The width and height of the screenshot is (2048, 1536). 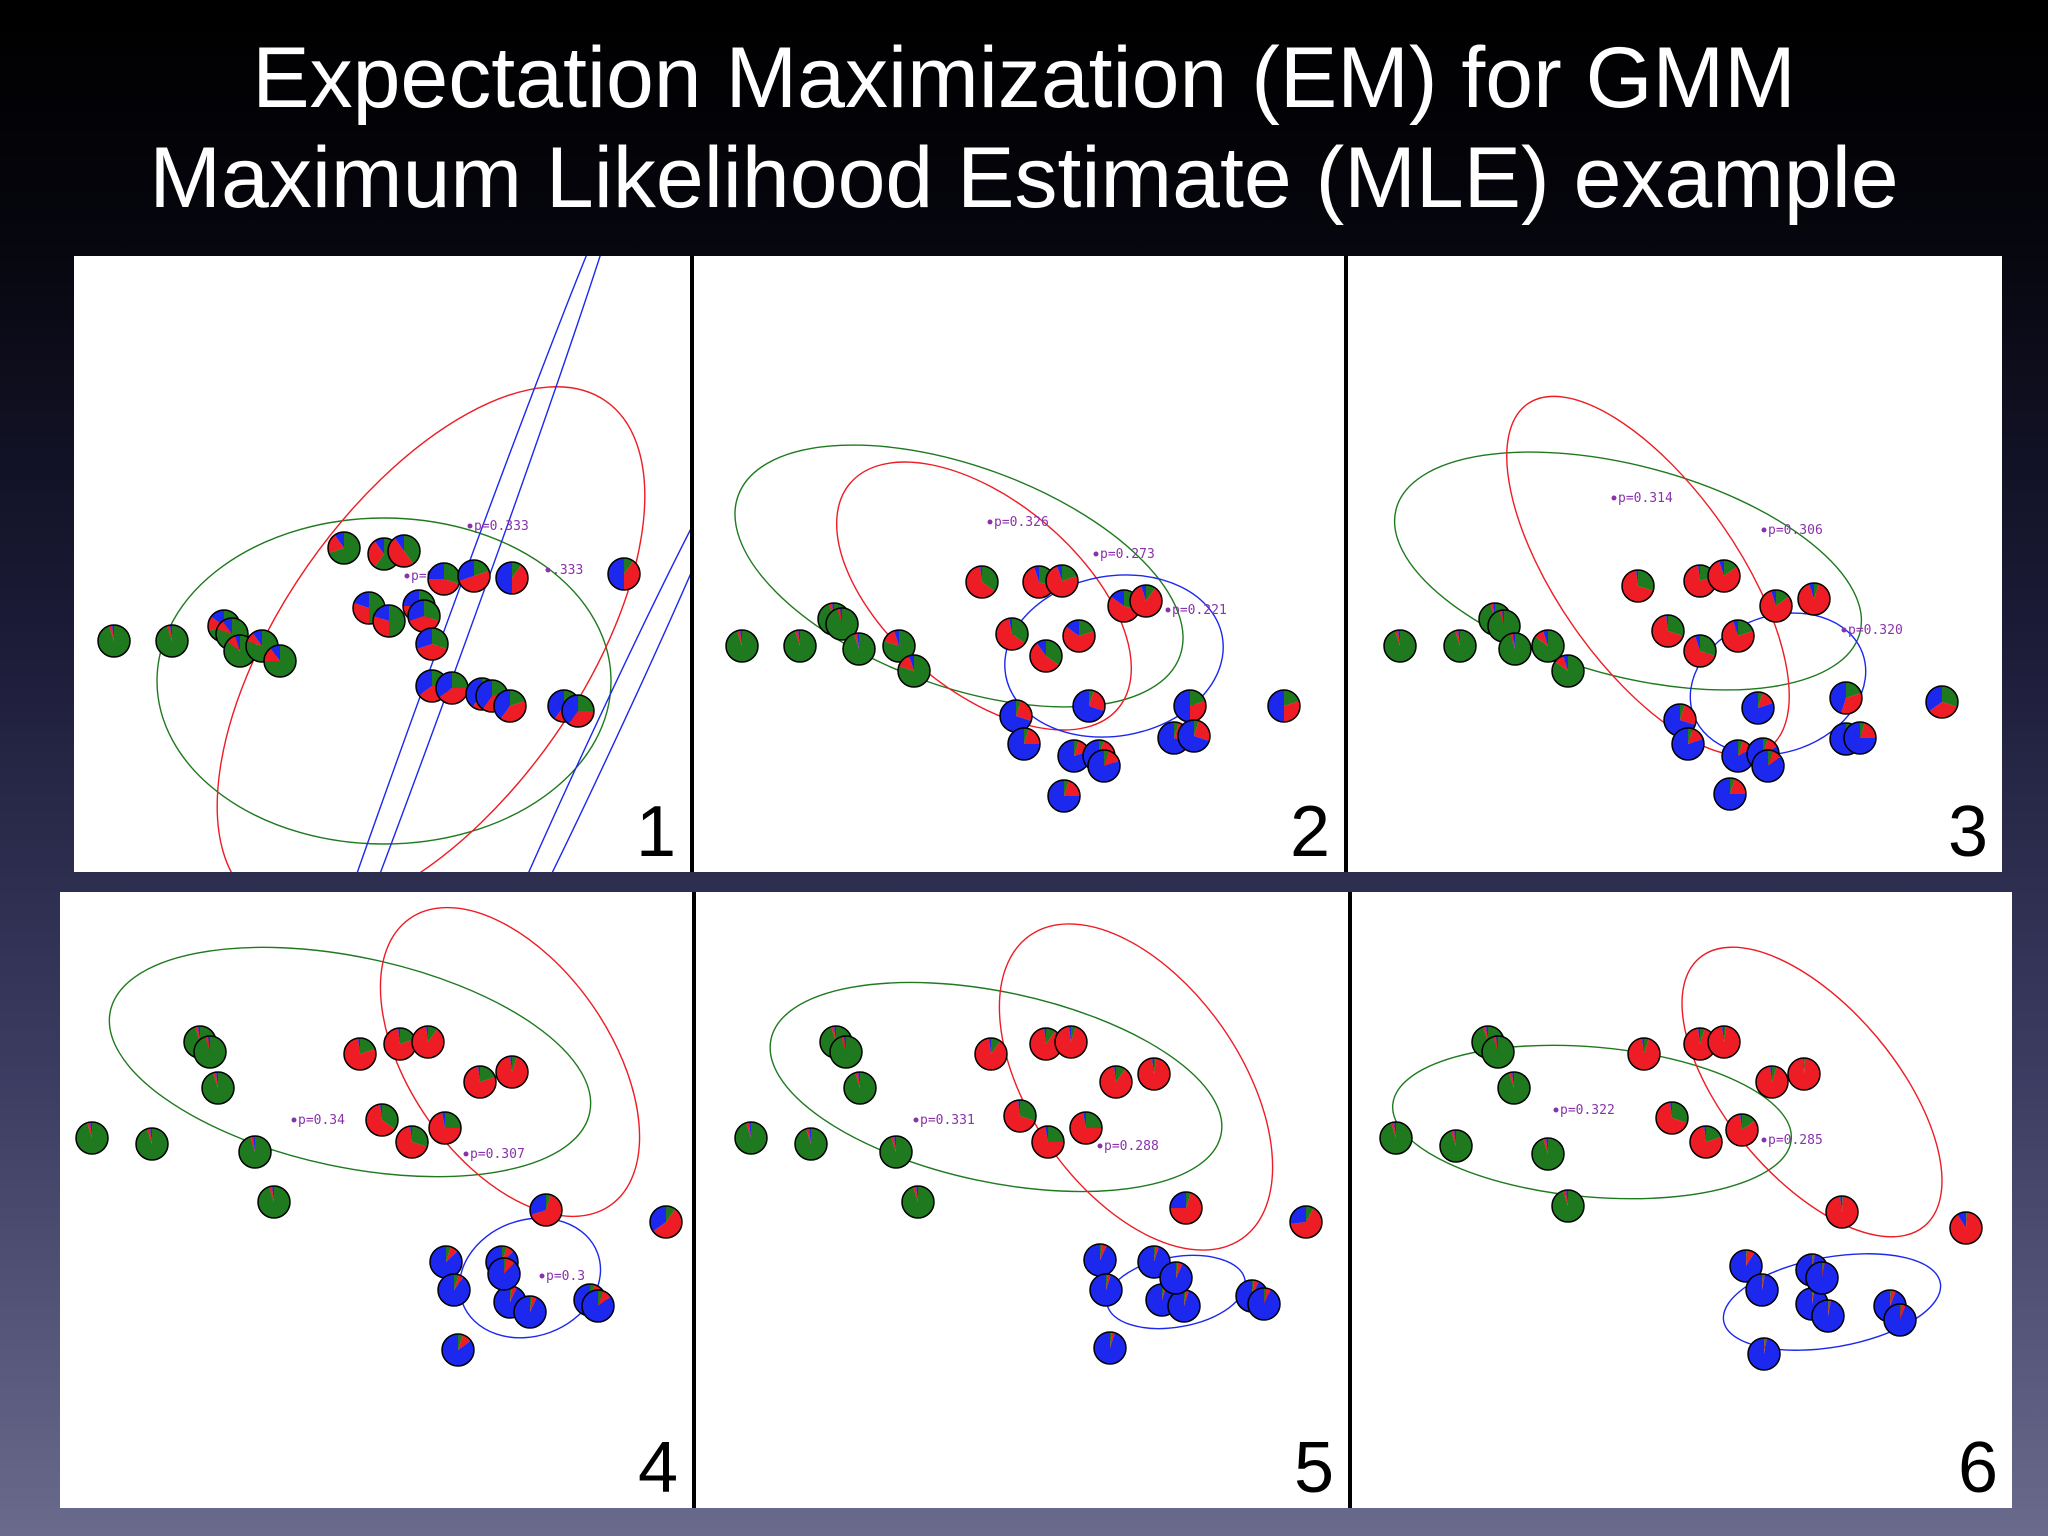 I want to click on panel-1-plot: p=0.333p=0.333.333, so click(x=393, y=564).